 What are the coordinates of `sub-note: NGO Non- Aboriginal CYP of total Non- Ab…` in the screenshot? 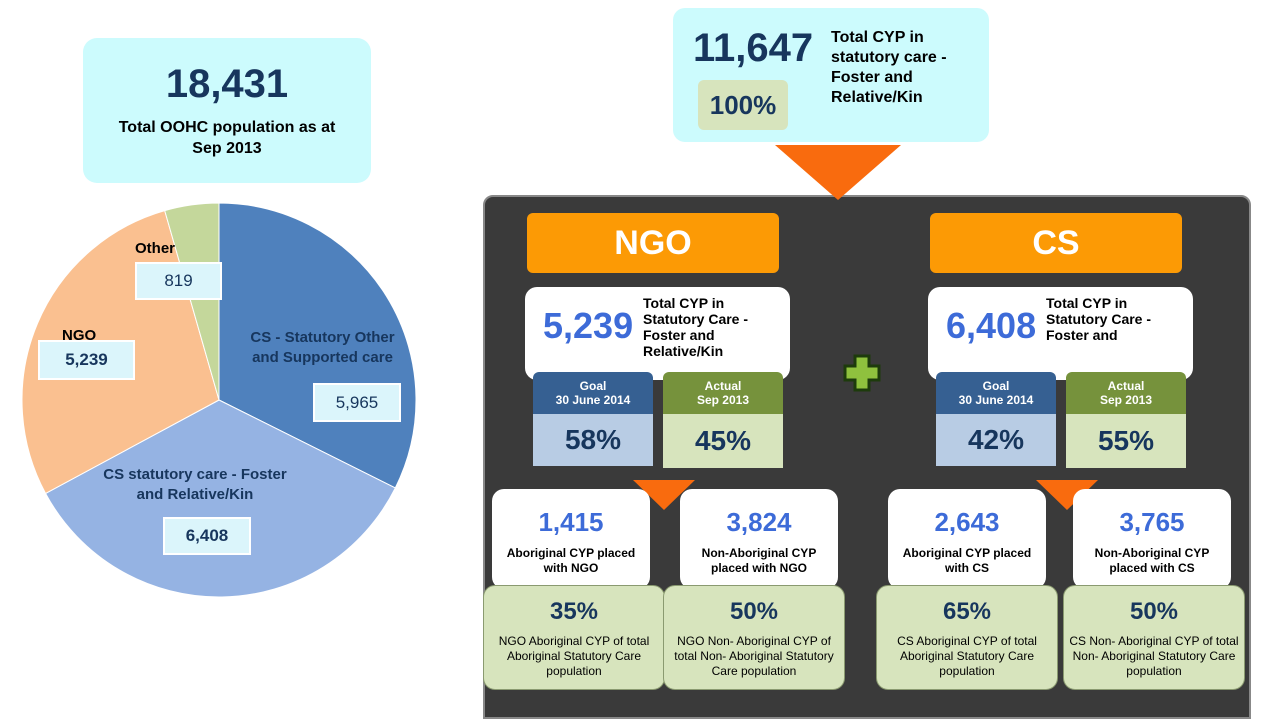 It's located at (754, 656).